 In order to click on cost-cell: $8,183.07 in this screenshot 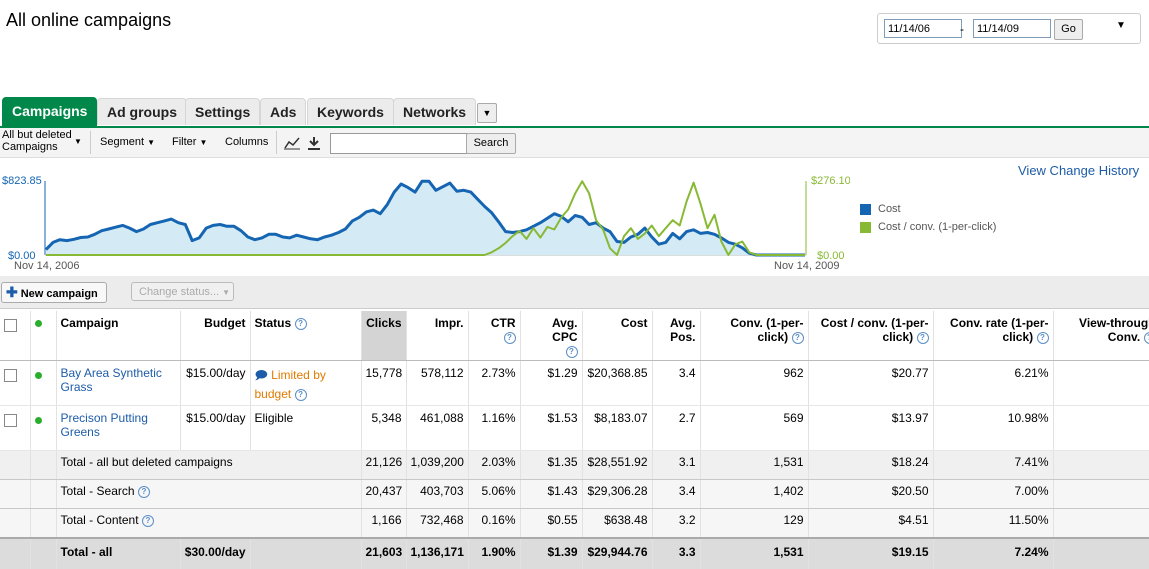, I will do `click(617, 428)`.